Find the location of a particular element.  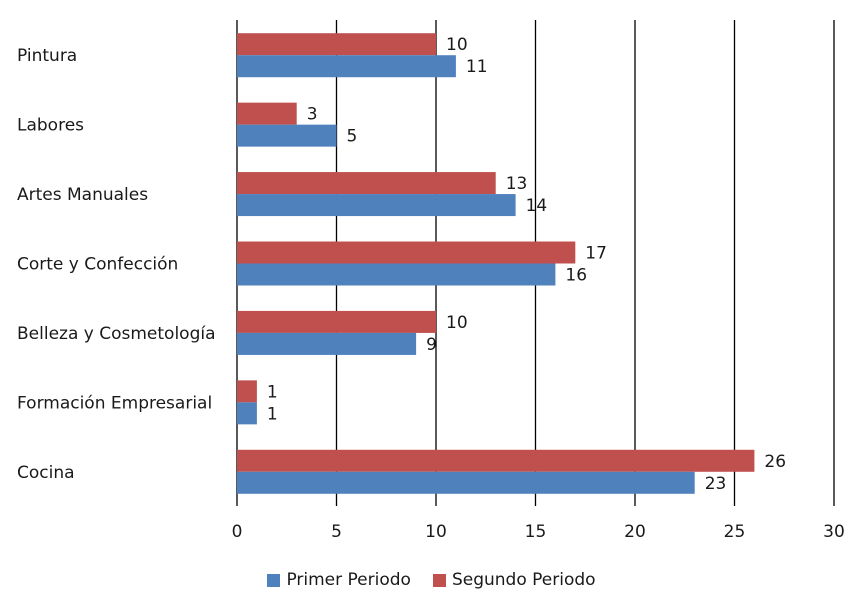

legend-label-primer: Primer Periodo is located at coordinates (348, 580).